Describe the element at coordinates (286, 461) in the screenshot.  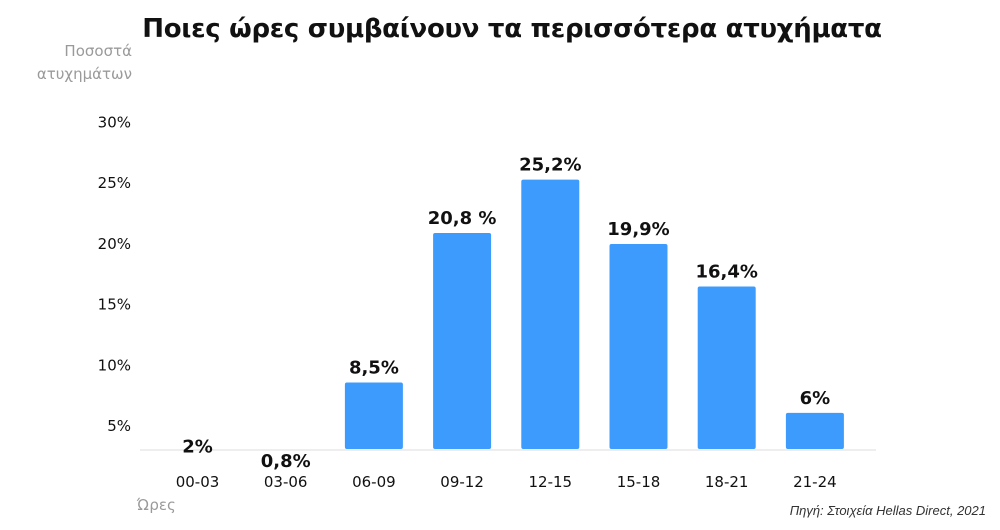
I see `bar-value-label: 0,8%` at that location.